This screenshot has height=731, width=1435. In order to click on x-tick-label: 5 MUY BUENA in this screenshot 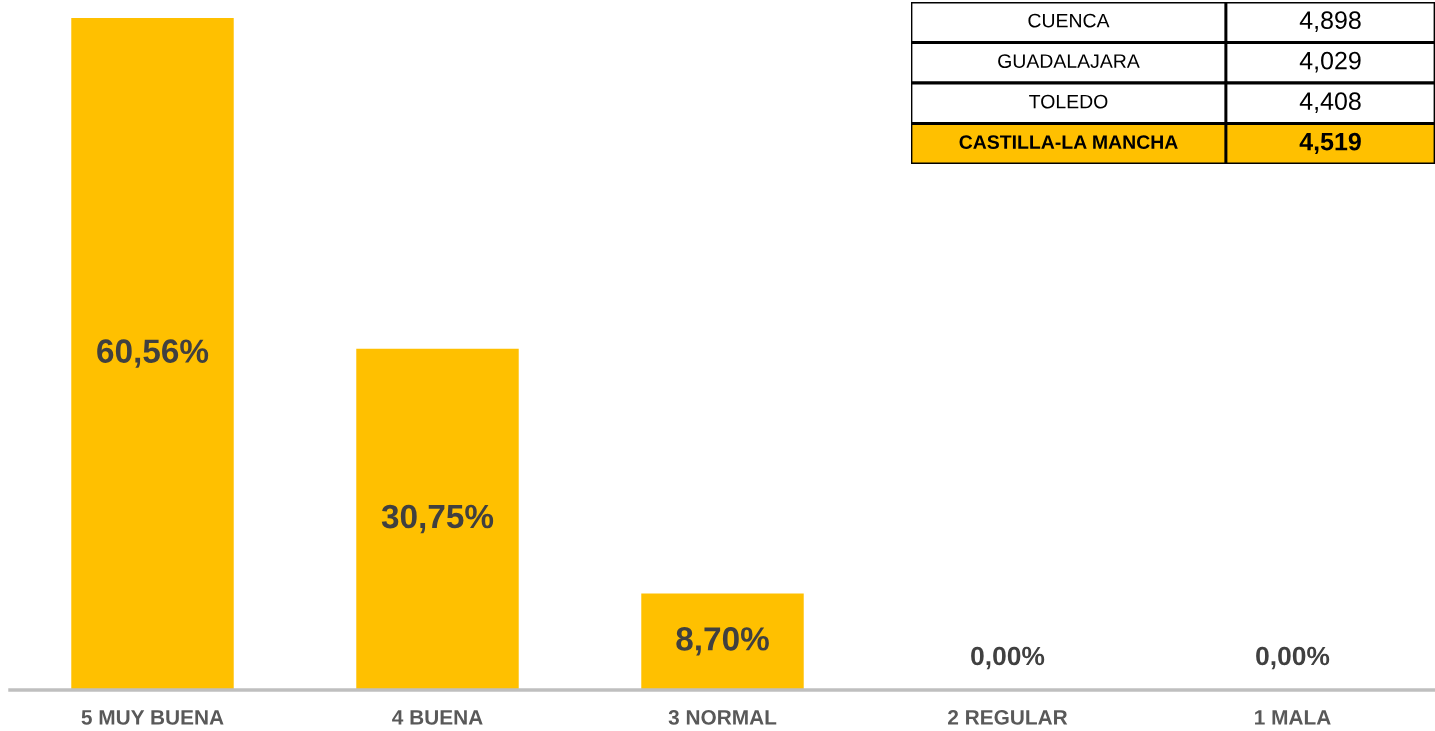, I will do `click(152, 717)`.